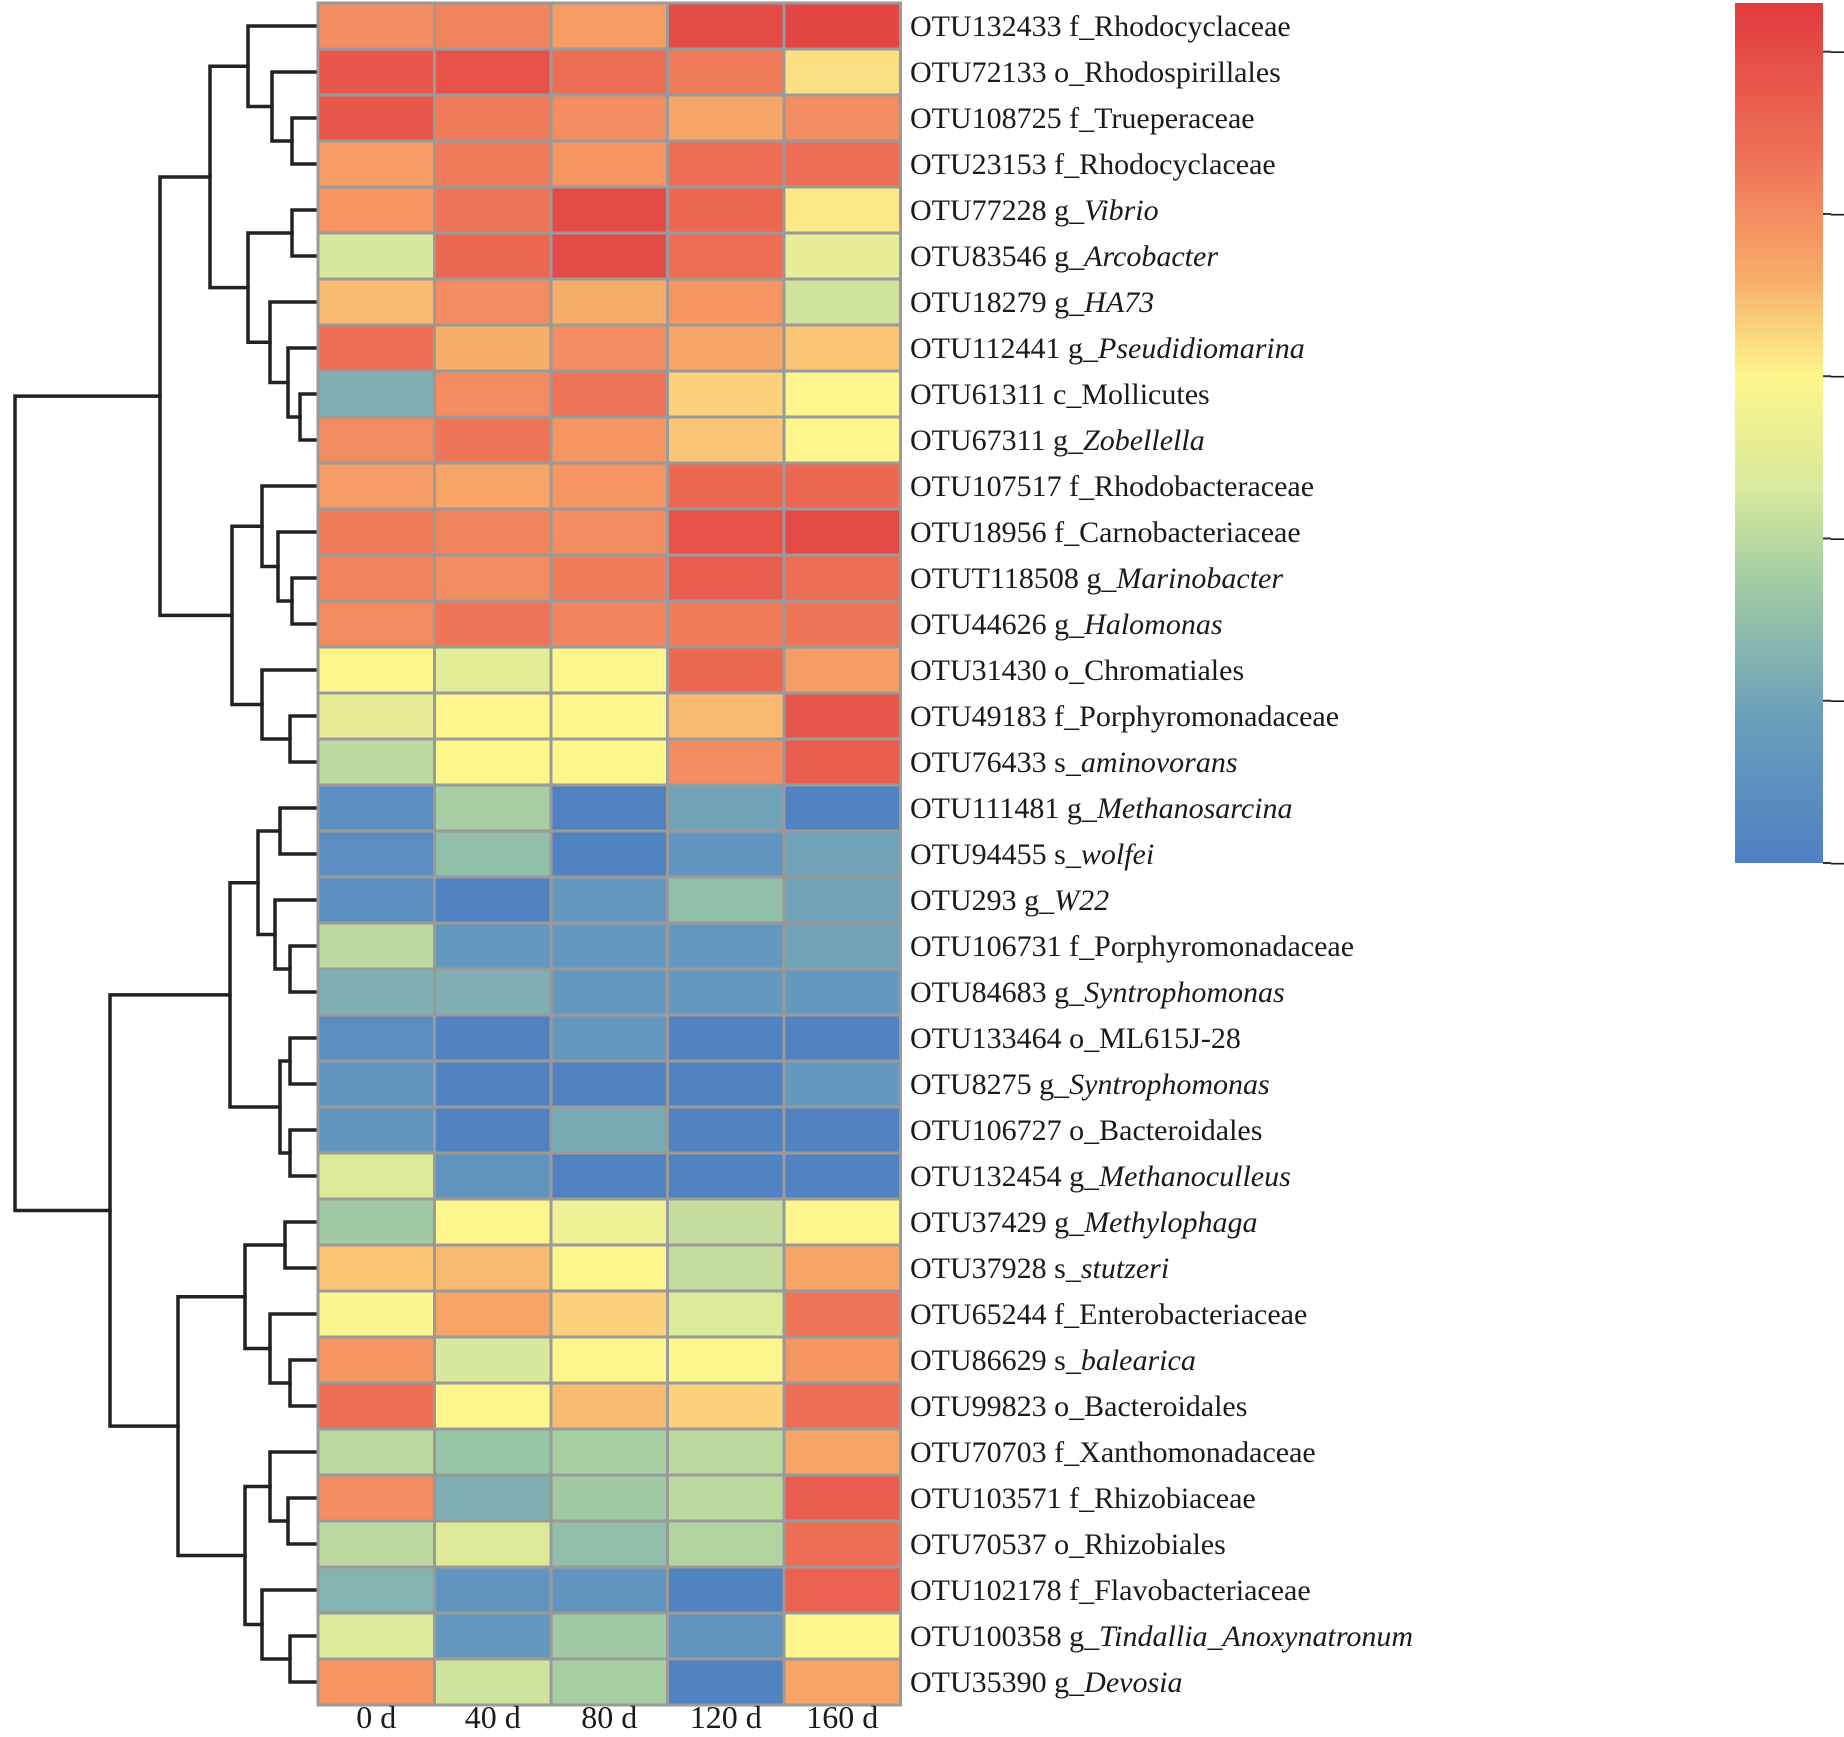 Image resolution: width=1844 pixels, height=1737 pixels. What do you see at coordinates (609, 1717) in the screenshot?
I see `column-label: 80 d` at bounding box center [609, 1717].